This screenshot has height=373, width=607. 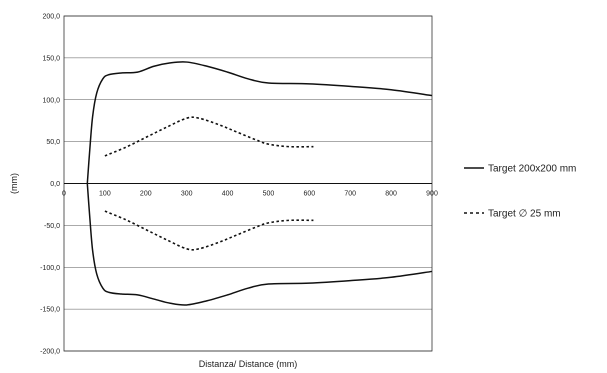 What do you see at coordinates (532, 169) in the screenshot?
I see `legend-label-target-200x200: Target 200x200 mm` at bounding box center [532, 169].